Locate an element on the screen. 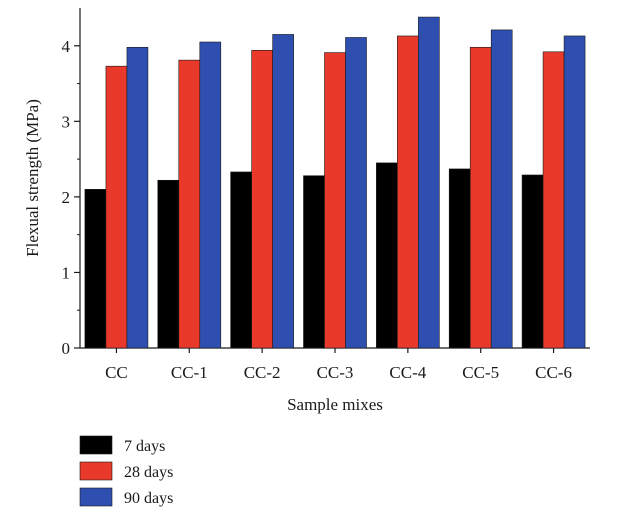  y-tick-label: 1 is located at coordinates (66, 272).